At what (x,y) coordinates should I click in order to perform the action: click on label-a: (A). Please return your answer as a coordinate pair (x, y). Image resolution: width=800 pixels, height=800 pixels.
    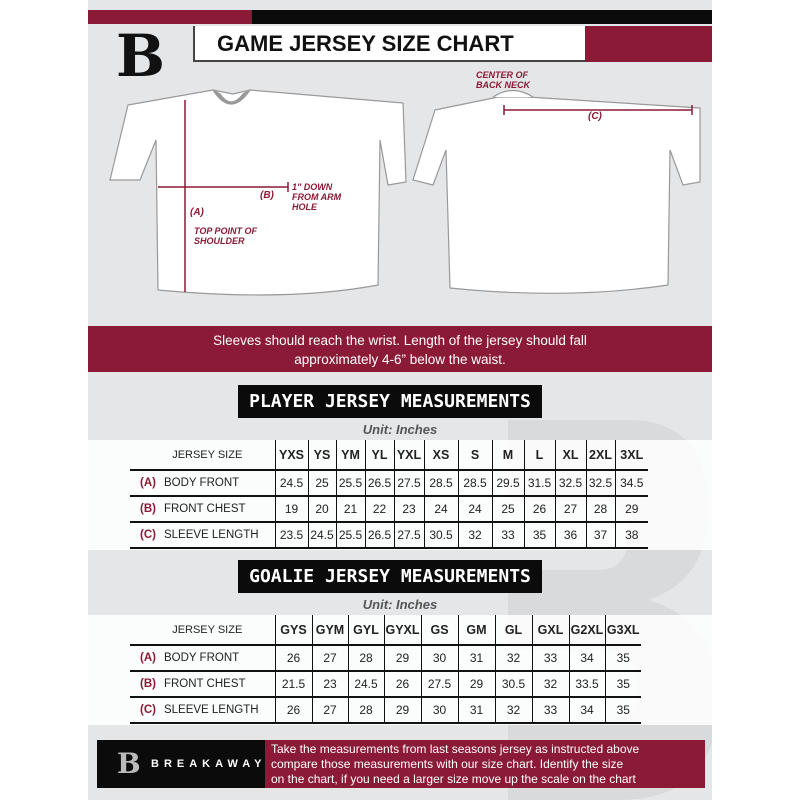
    Looking at the image, I should click on (197, 212).